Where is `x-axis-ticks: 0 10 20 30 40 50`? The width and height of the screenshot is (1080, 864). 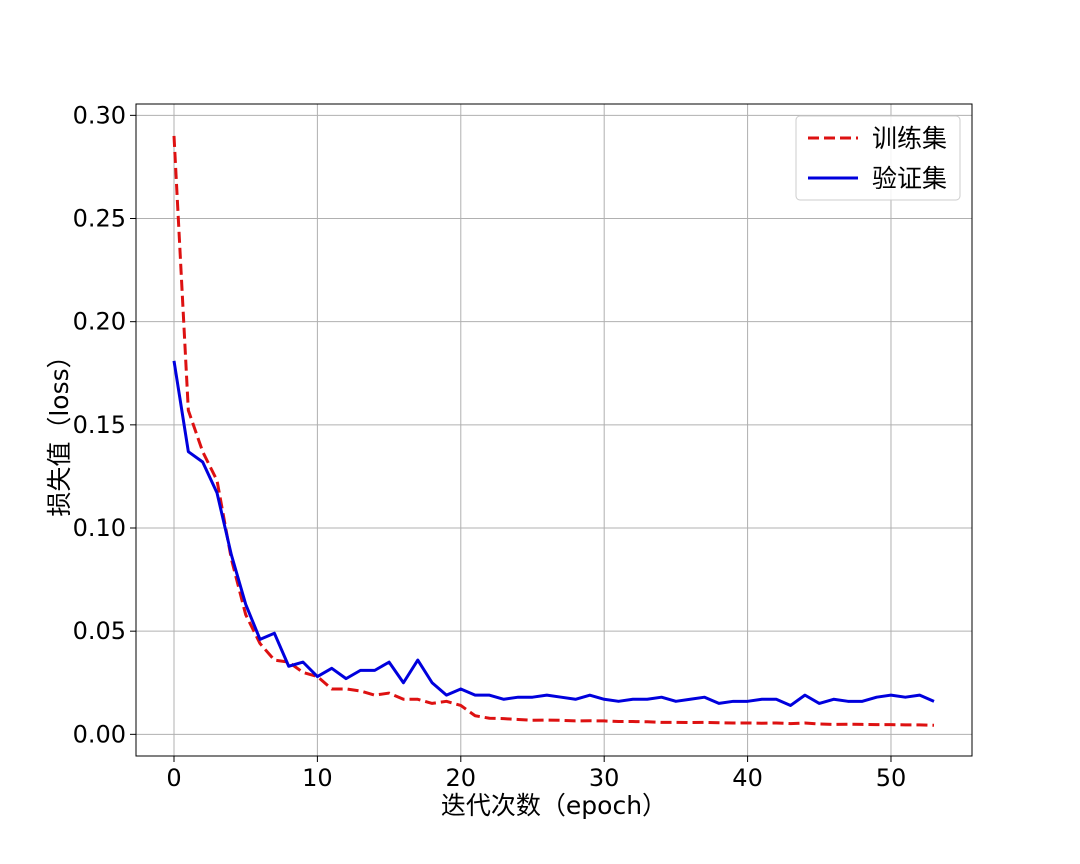
x-axis-ticks: 0 10 20 30 40 50 is located at coordinates (536, 774).